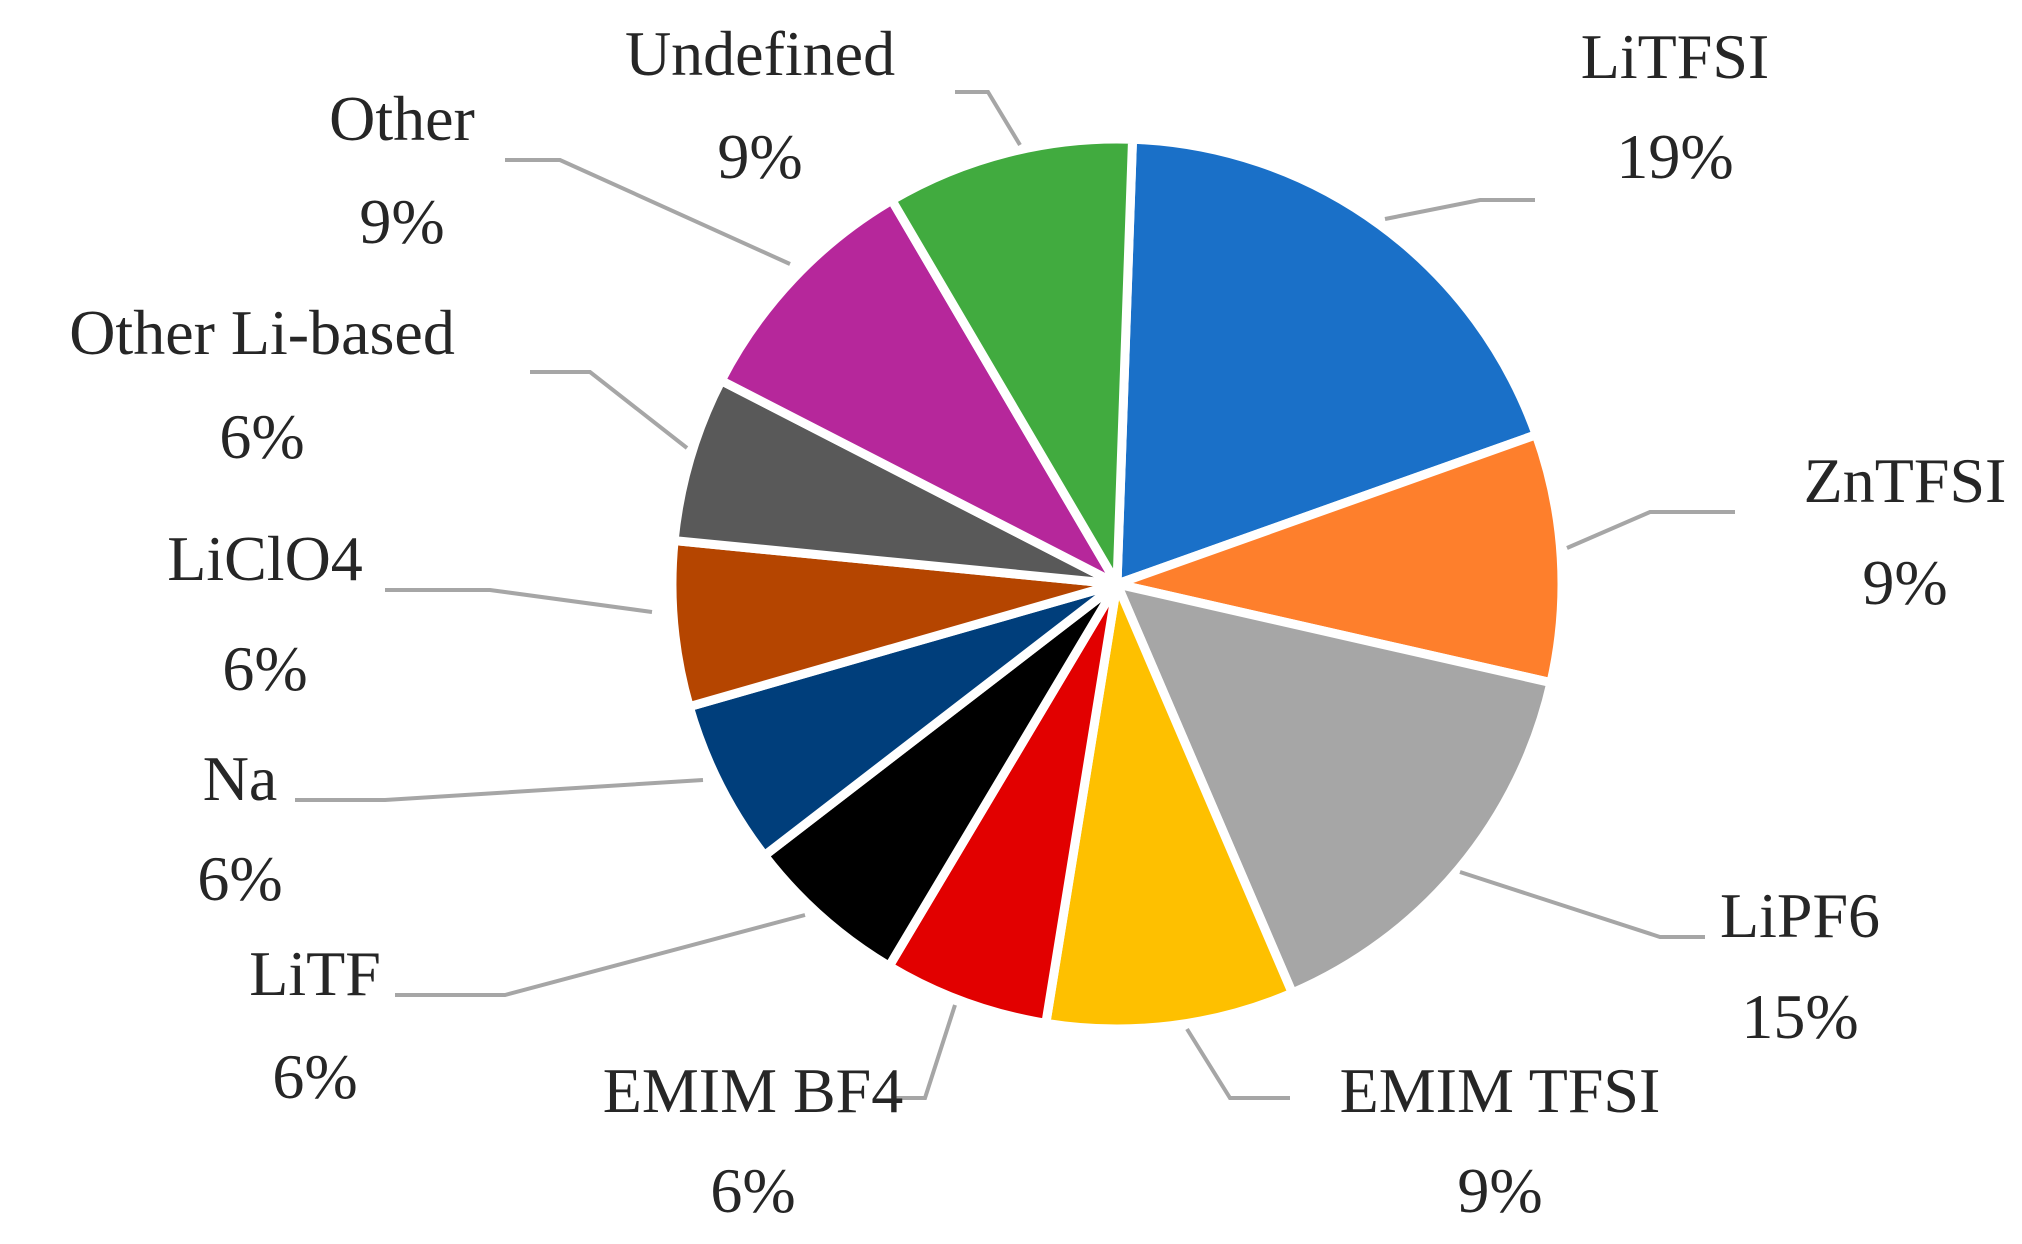 The height and width of the screenshot is (1244, 2022). I want to click on slice-emim-tfsi, so click(1169, 806).